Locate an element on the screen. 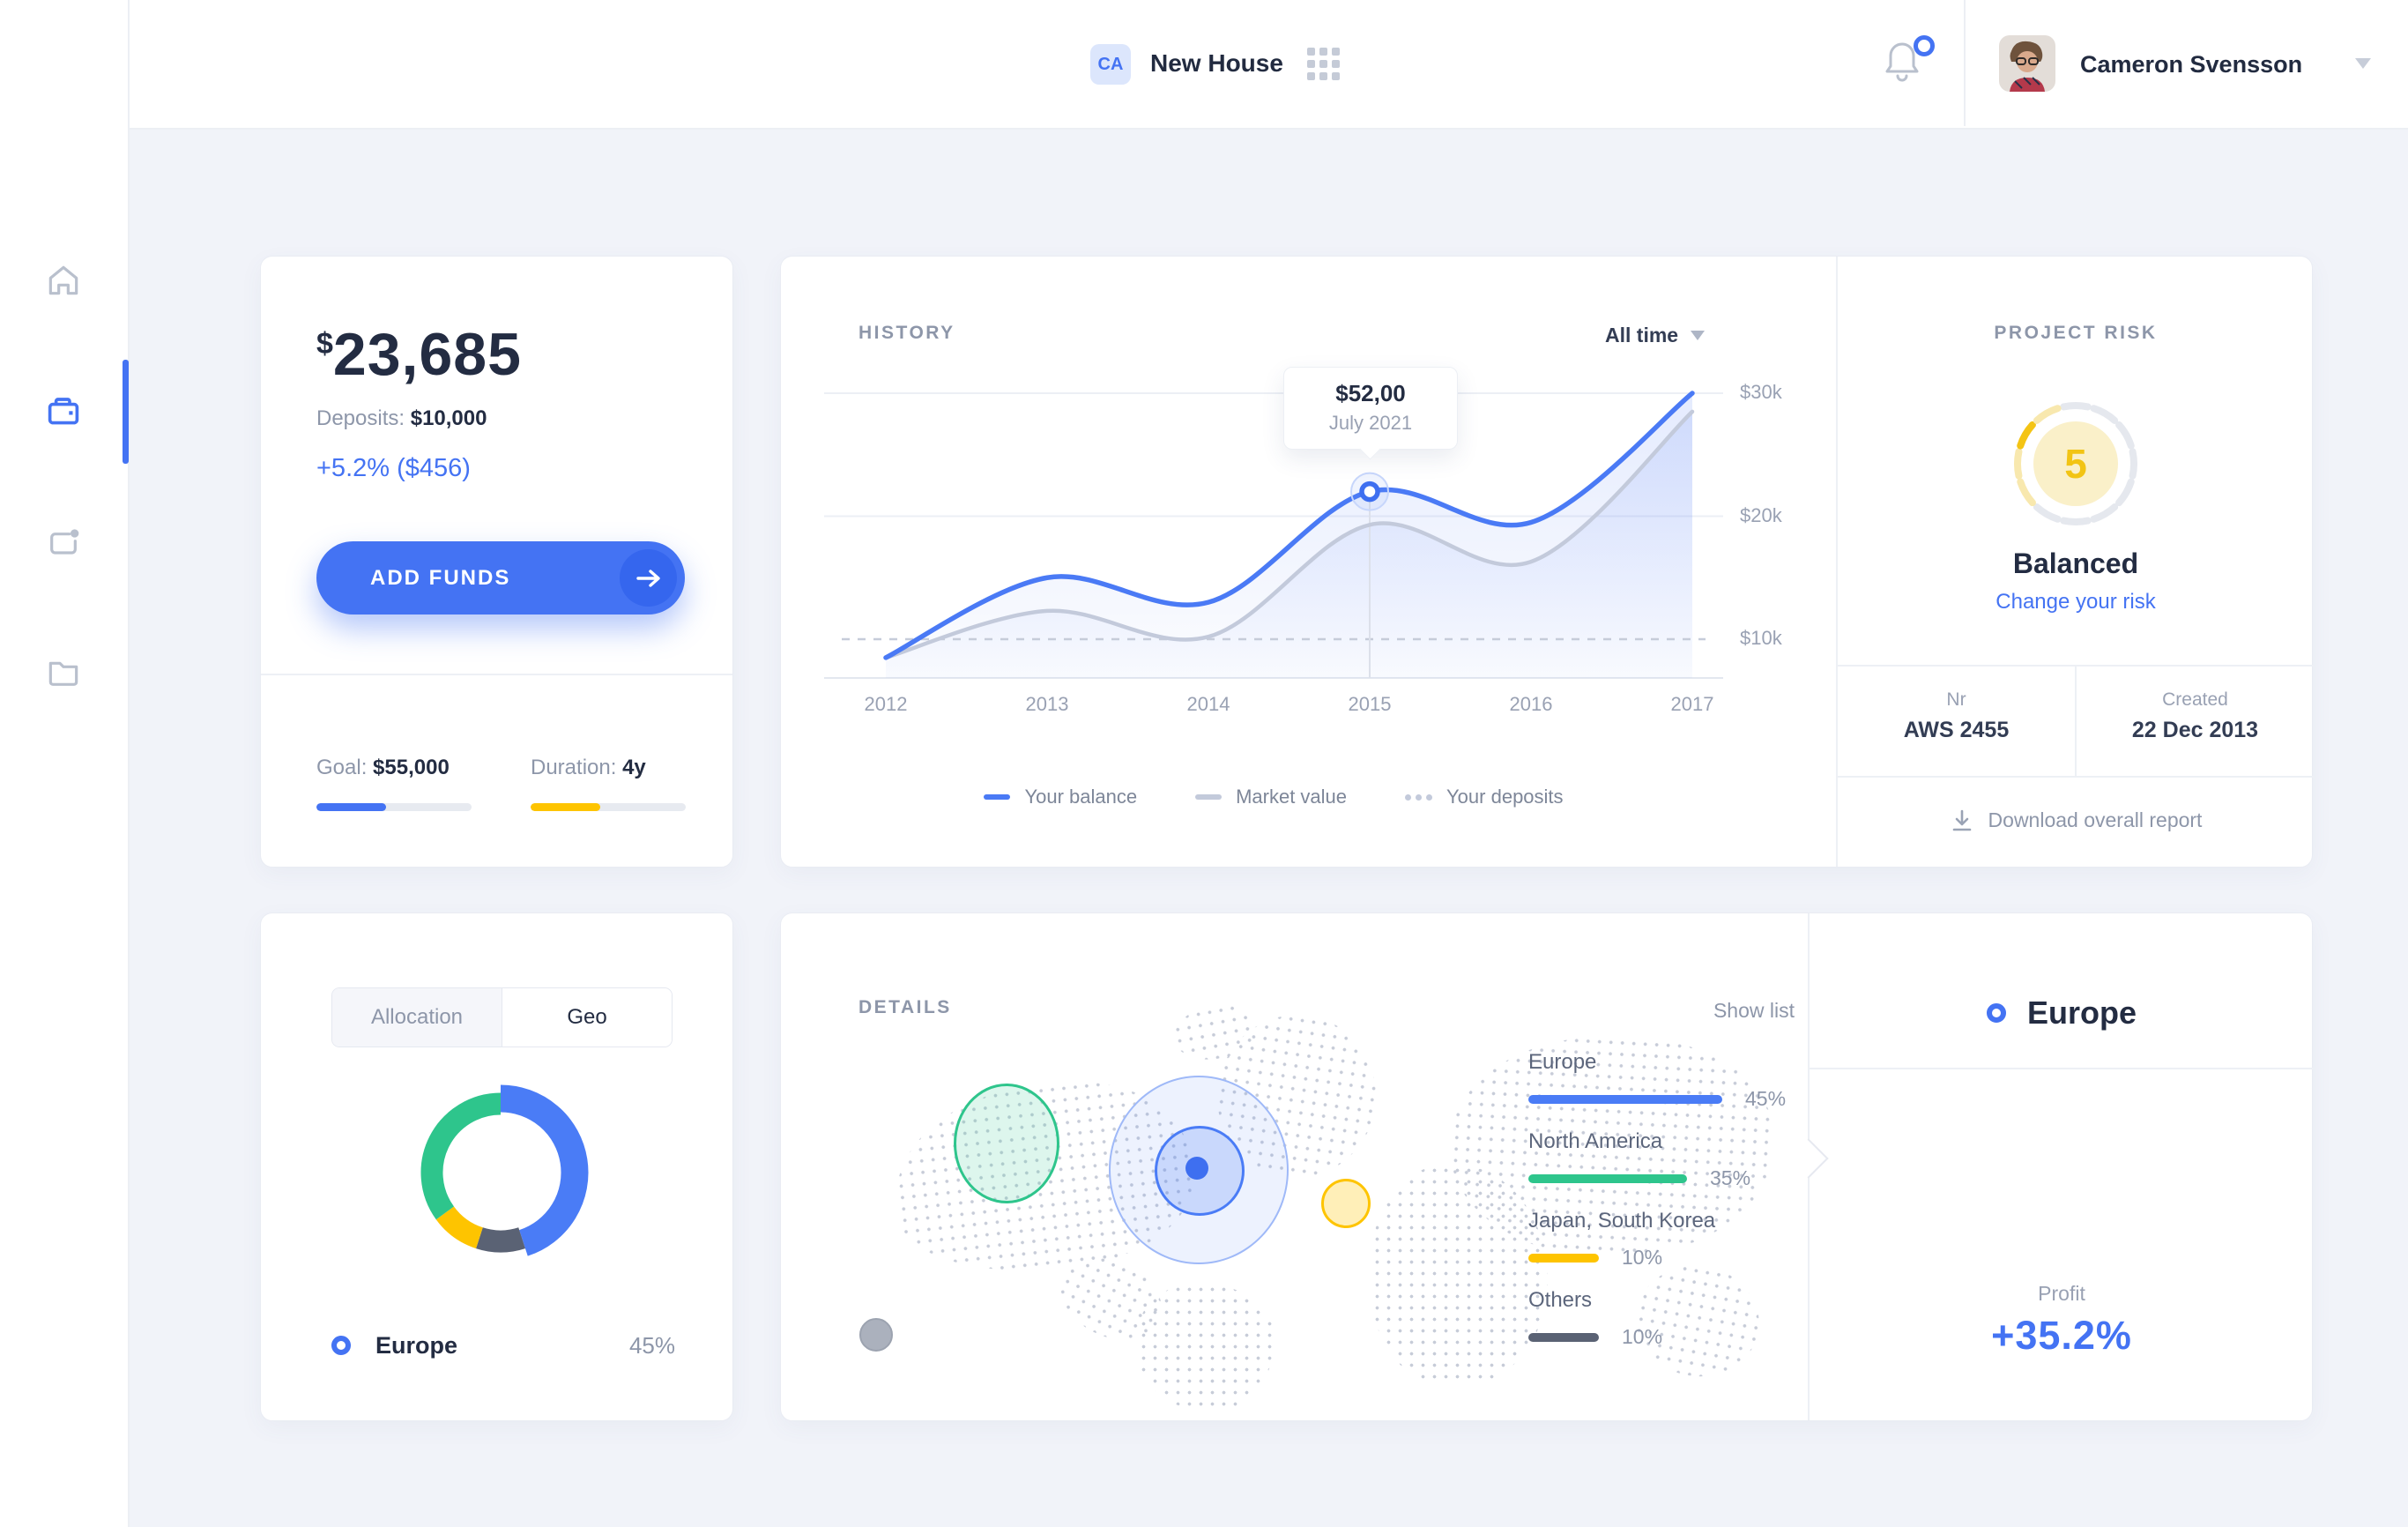 This screenshot has height=1527, width=2408. legend-item-your-balance: Your balance is located at coordinates (1060, 797).